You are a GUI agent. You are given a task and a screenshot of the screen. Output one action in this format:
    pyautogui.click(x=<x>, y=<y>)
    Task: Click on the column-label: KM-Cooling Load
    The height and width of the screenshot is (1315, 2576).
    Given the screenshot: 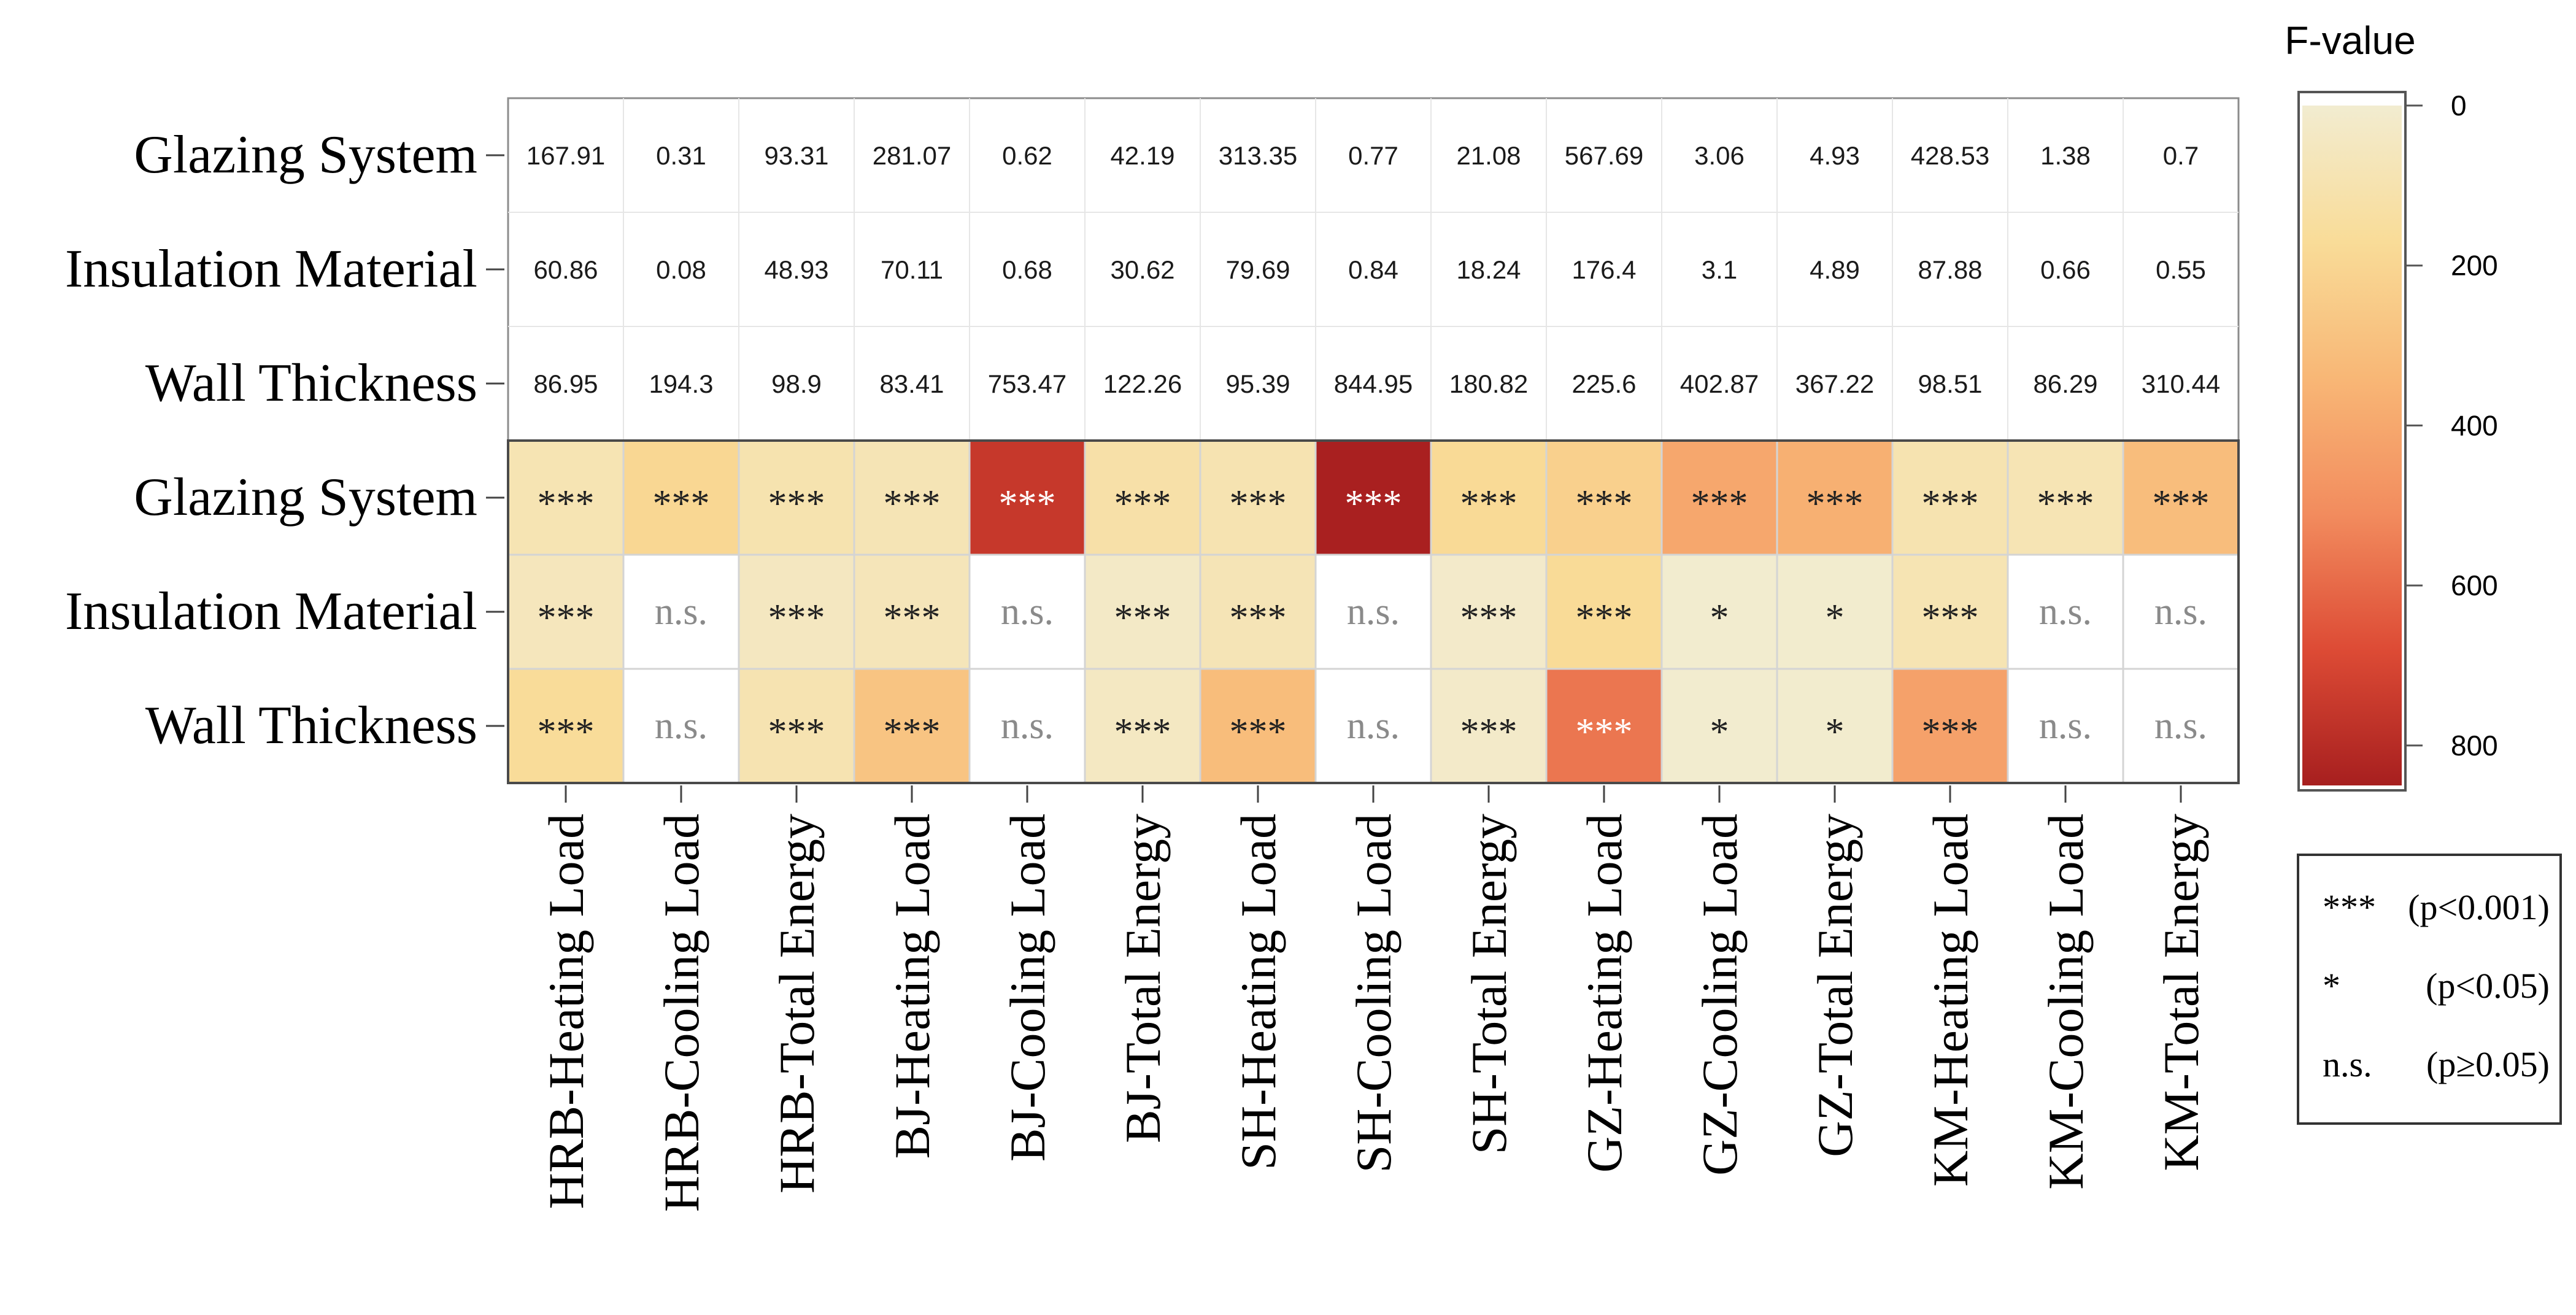 What is the action you would take?
    pyautogui.click(x=2066, y=1002)
    